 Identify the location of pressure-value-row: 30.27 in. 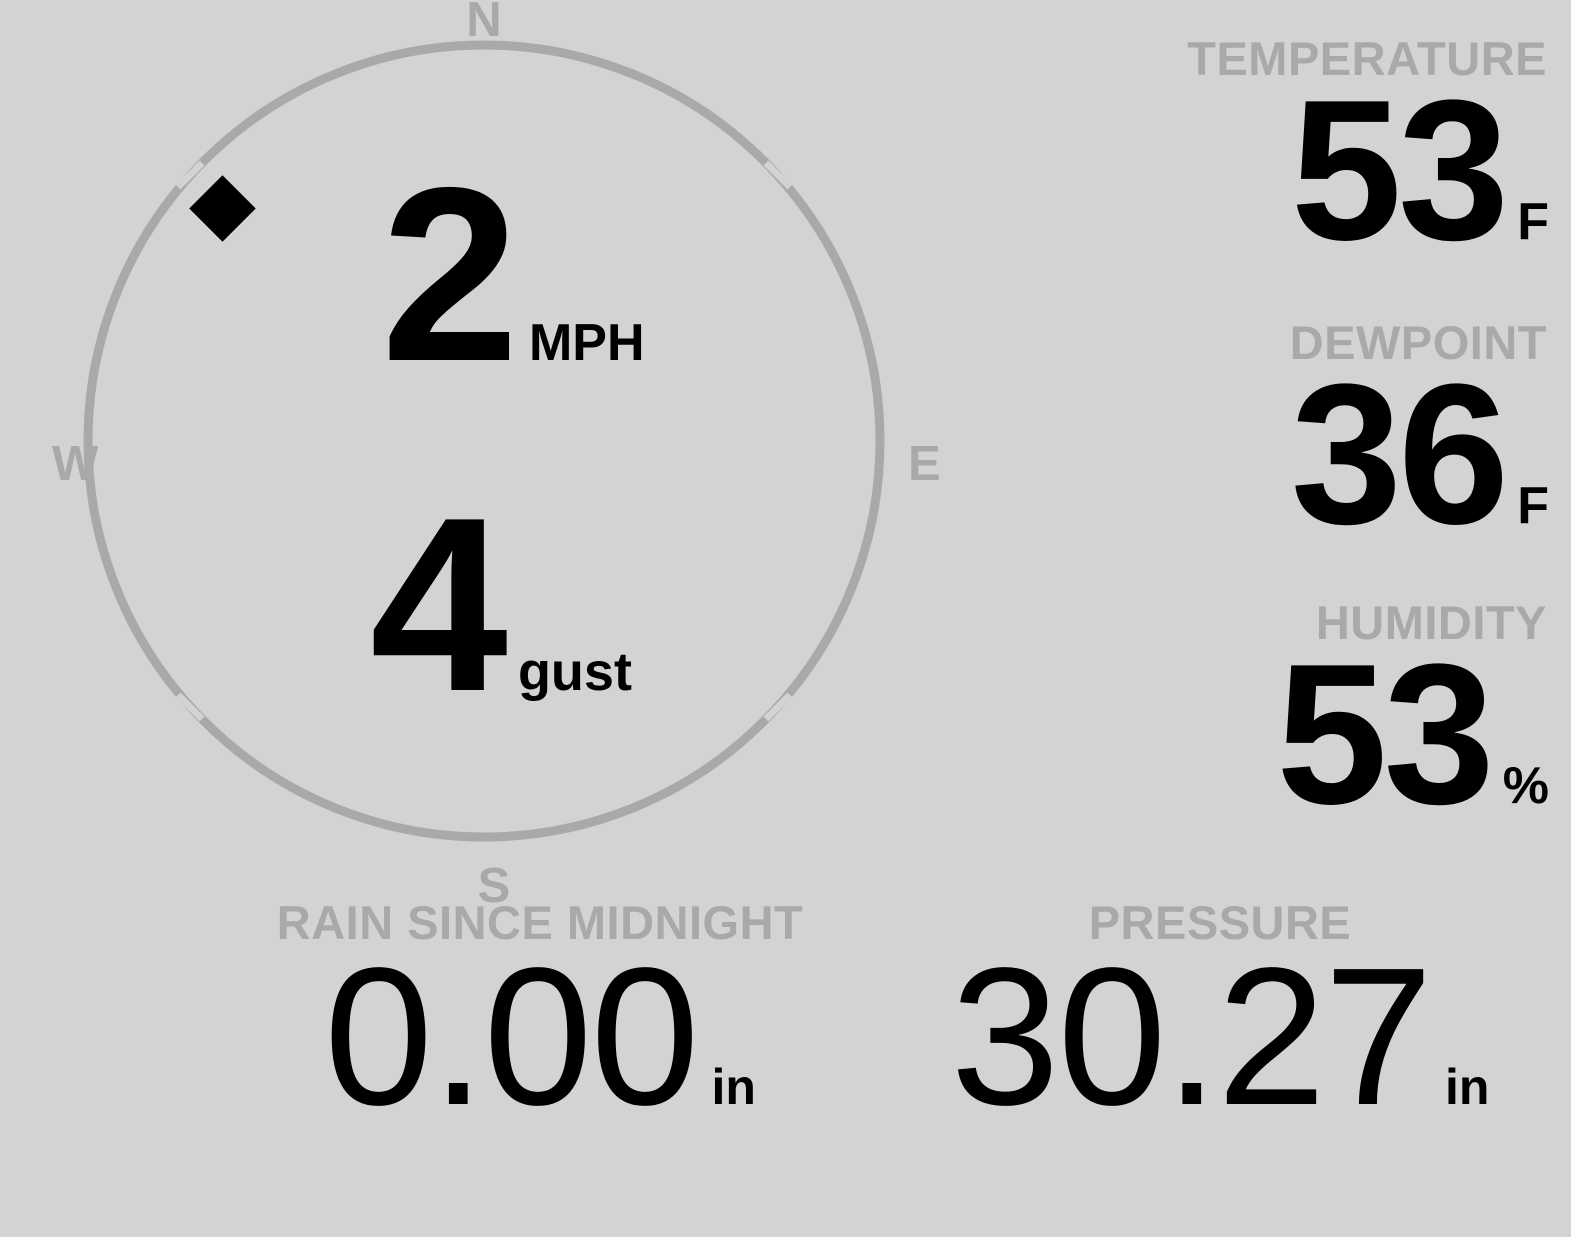
(1220, 1037).